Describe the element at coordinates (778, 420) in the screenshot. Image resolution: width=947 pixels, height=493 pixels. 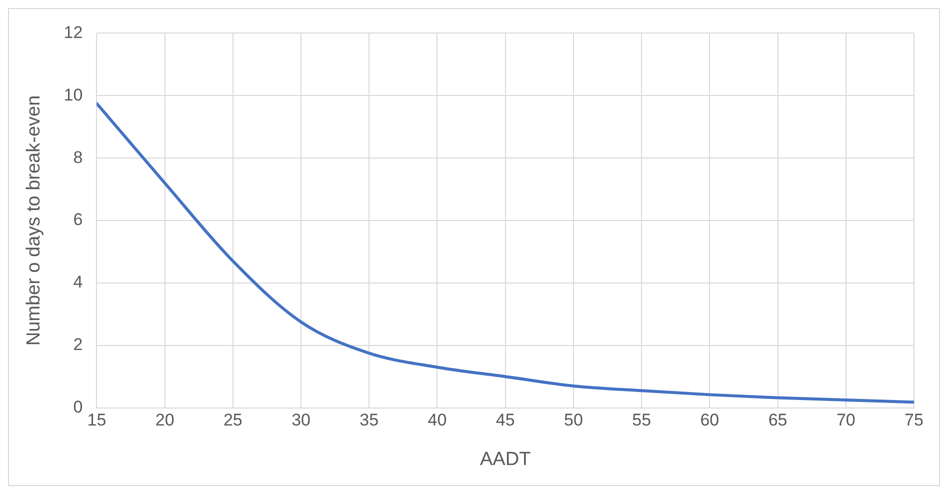
I see `x-tick-label: 65` at that location.